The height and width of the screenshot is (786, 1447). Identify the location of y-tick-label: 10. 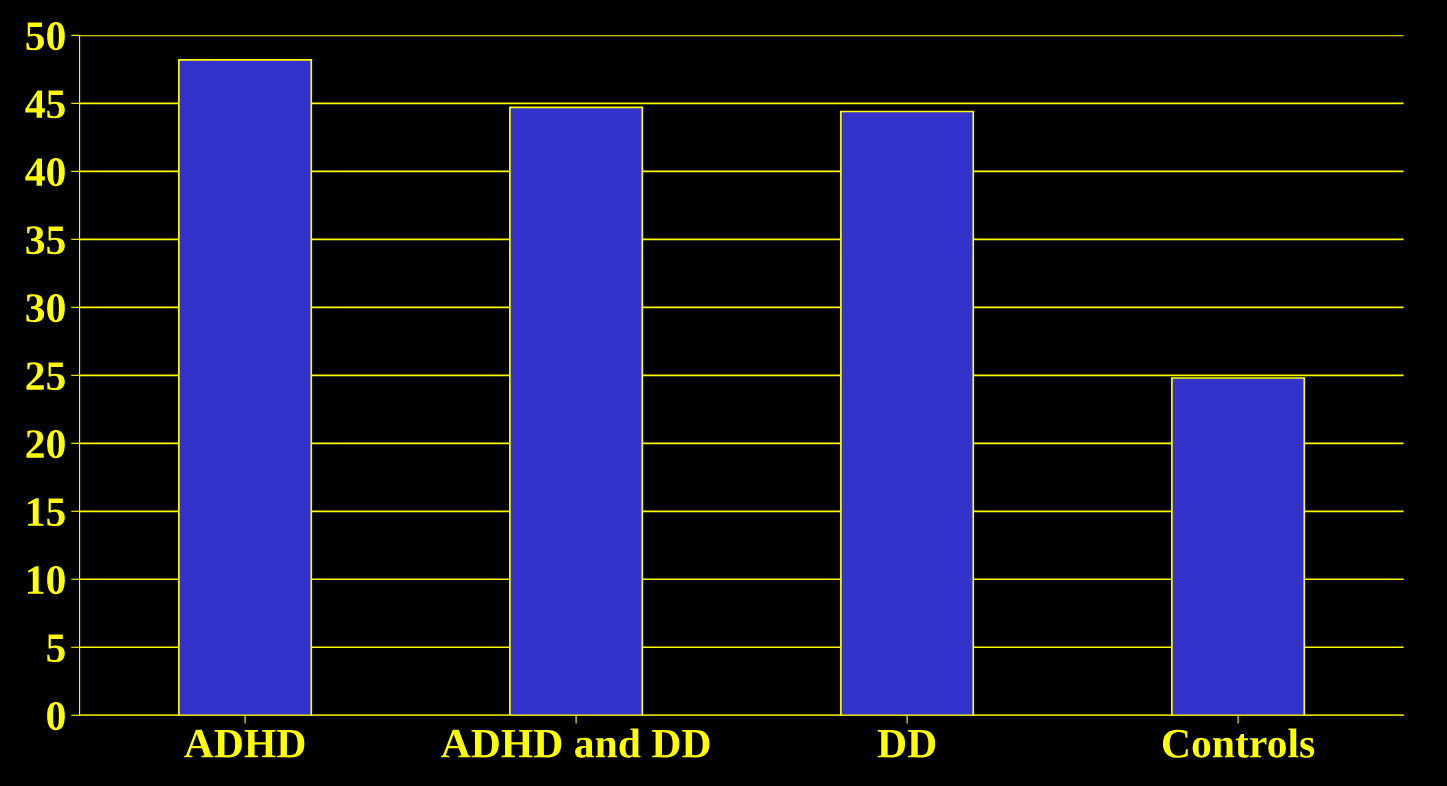
(46, 580).